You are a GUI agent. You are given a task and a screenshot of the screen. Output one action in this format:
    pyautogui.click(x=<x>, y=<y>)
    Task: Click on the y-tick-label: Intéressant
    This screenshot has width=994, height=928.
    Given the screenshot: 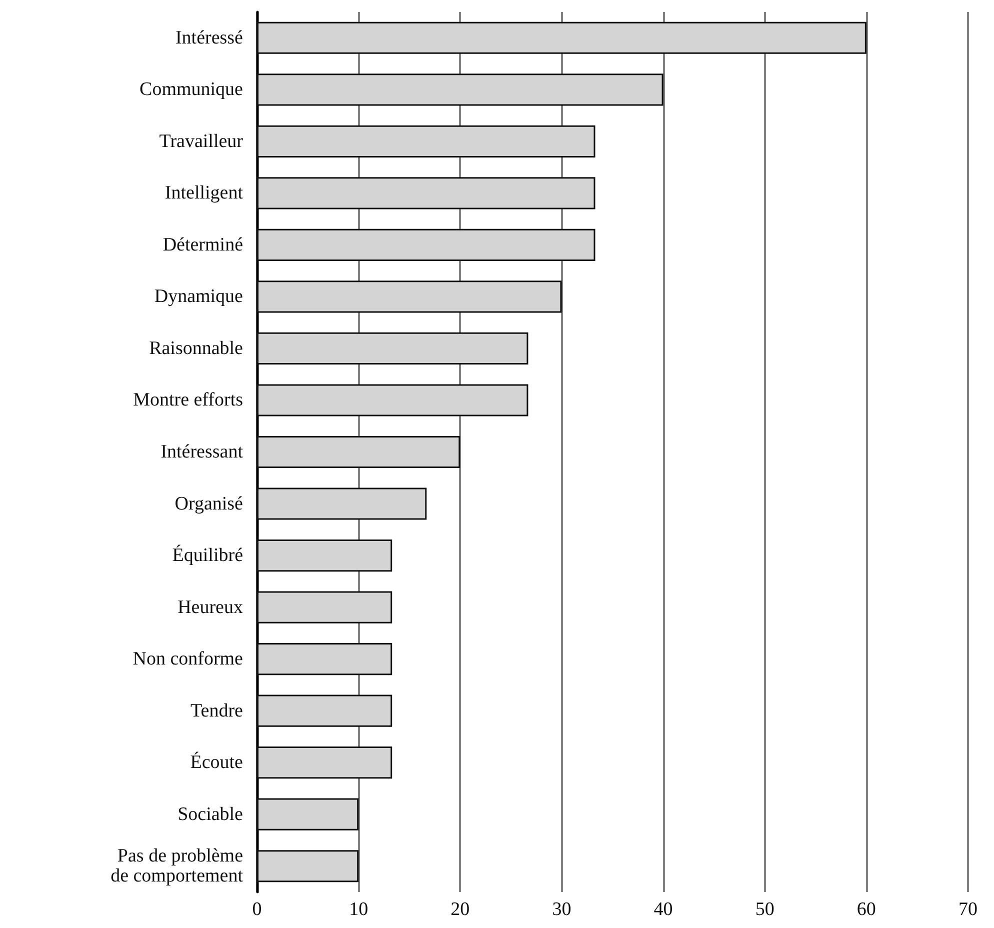 What is the action you would take?
    pyautogui.click(x=202, y=452)
    